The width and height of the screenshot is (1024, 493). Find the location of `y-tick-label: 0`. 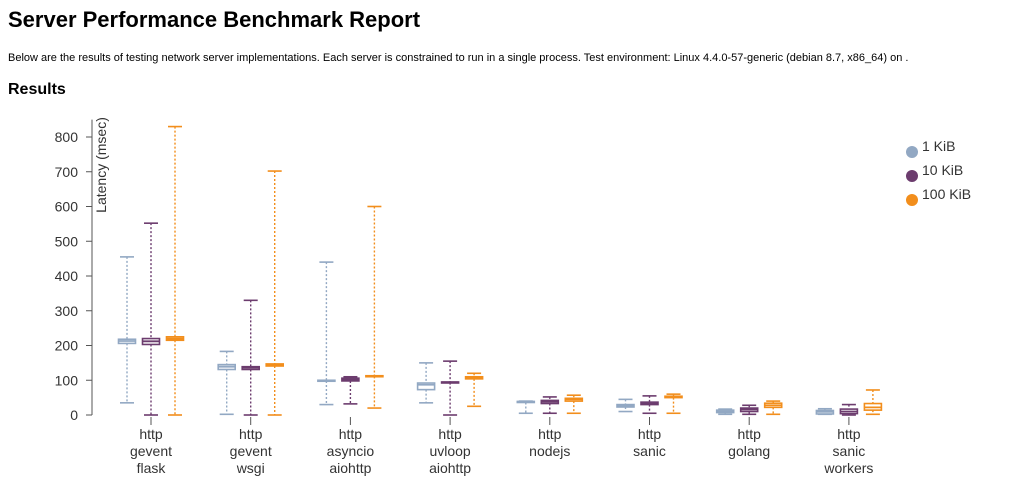

y-tick-label: 0 is located at coordinates (74, 415).